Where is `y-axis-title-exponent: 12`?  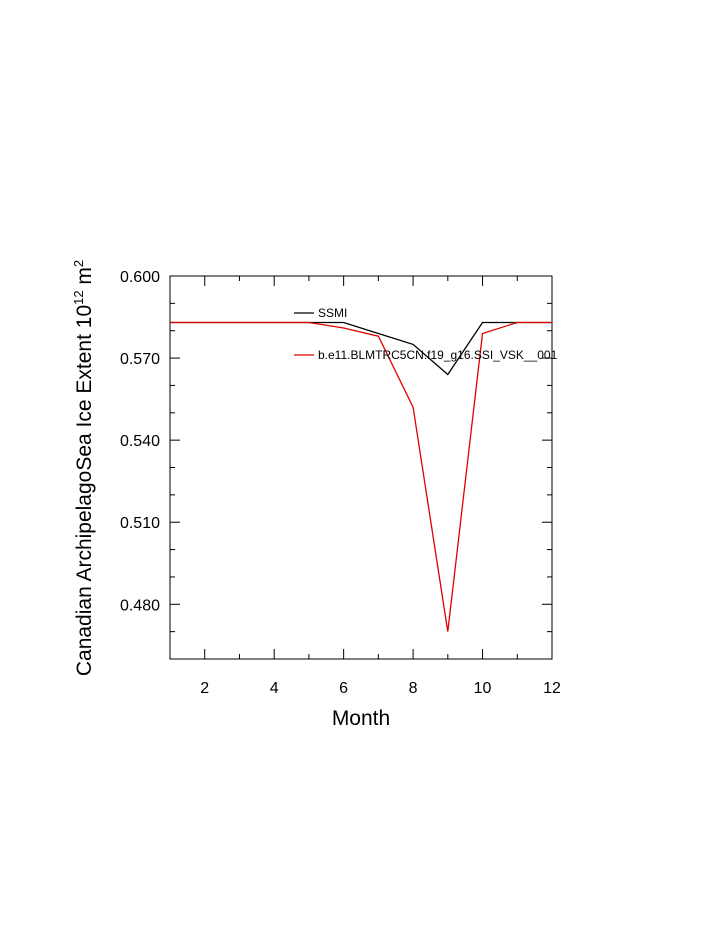
y-axis-title-exponent: 12 is located at coordinates (78, 297).